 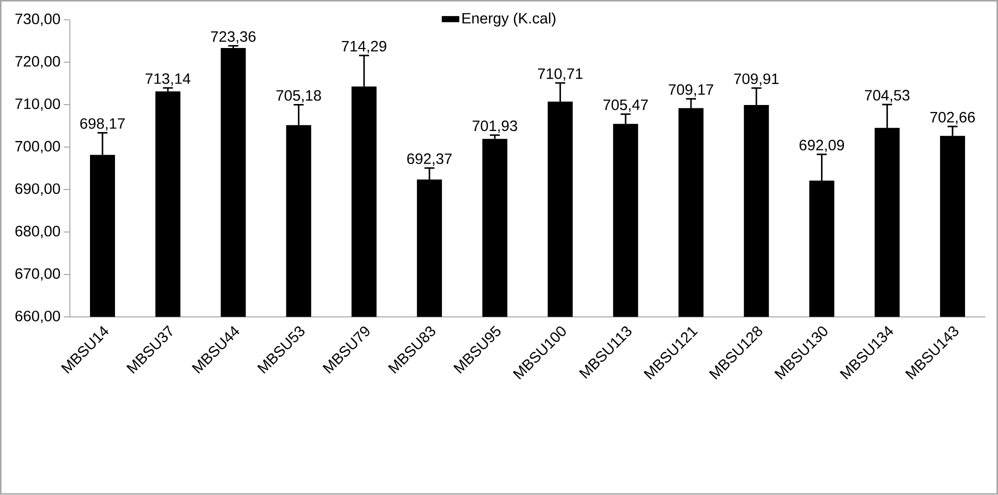 What do you see at coordinates (37, 189) in the screenshot?
I see `y-tick-label: 690,00` at bounding box center [37, 189].